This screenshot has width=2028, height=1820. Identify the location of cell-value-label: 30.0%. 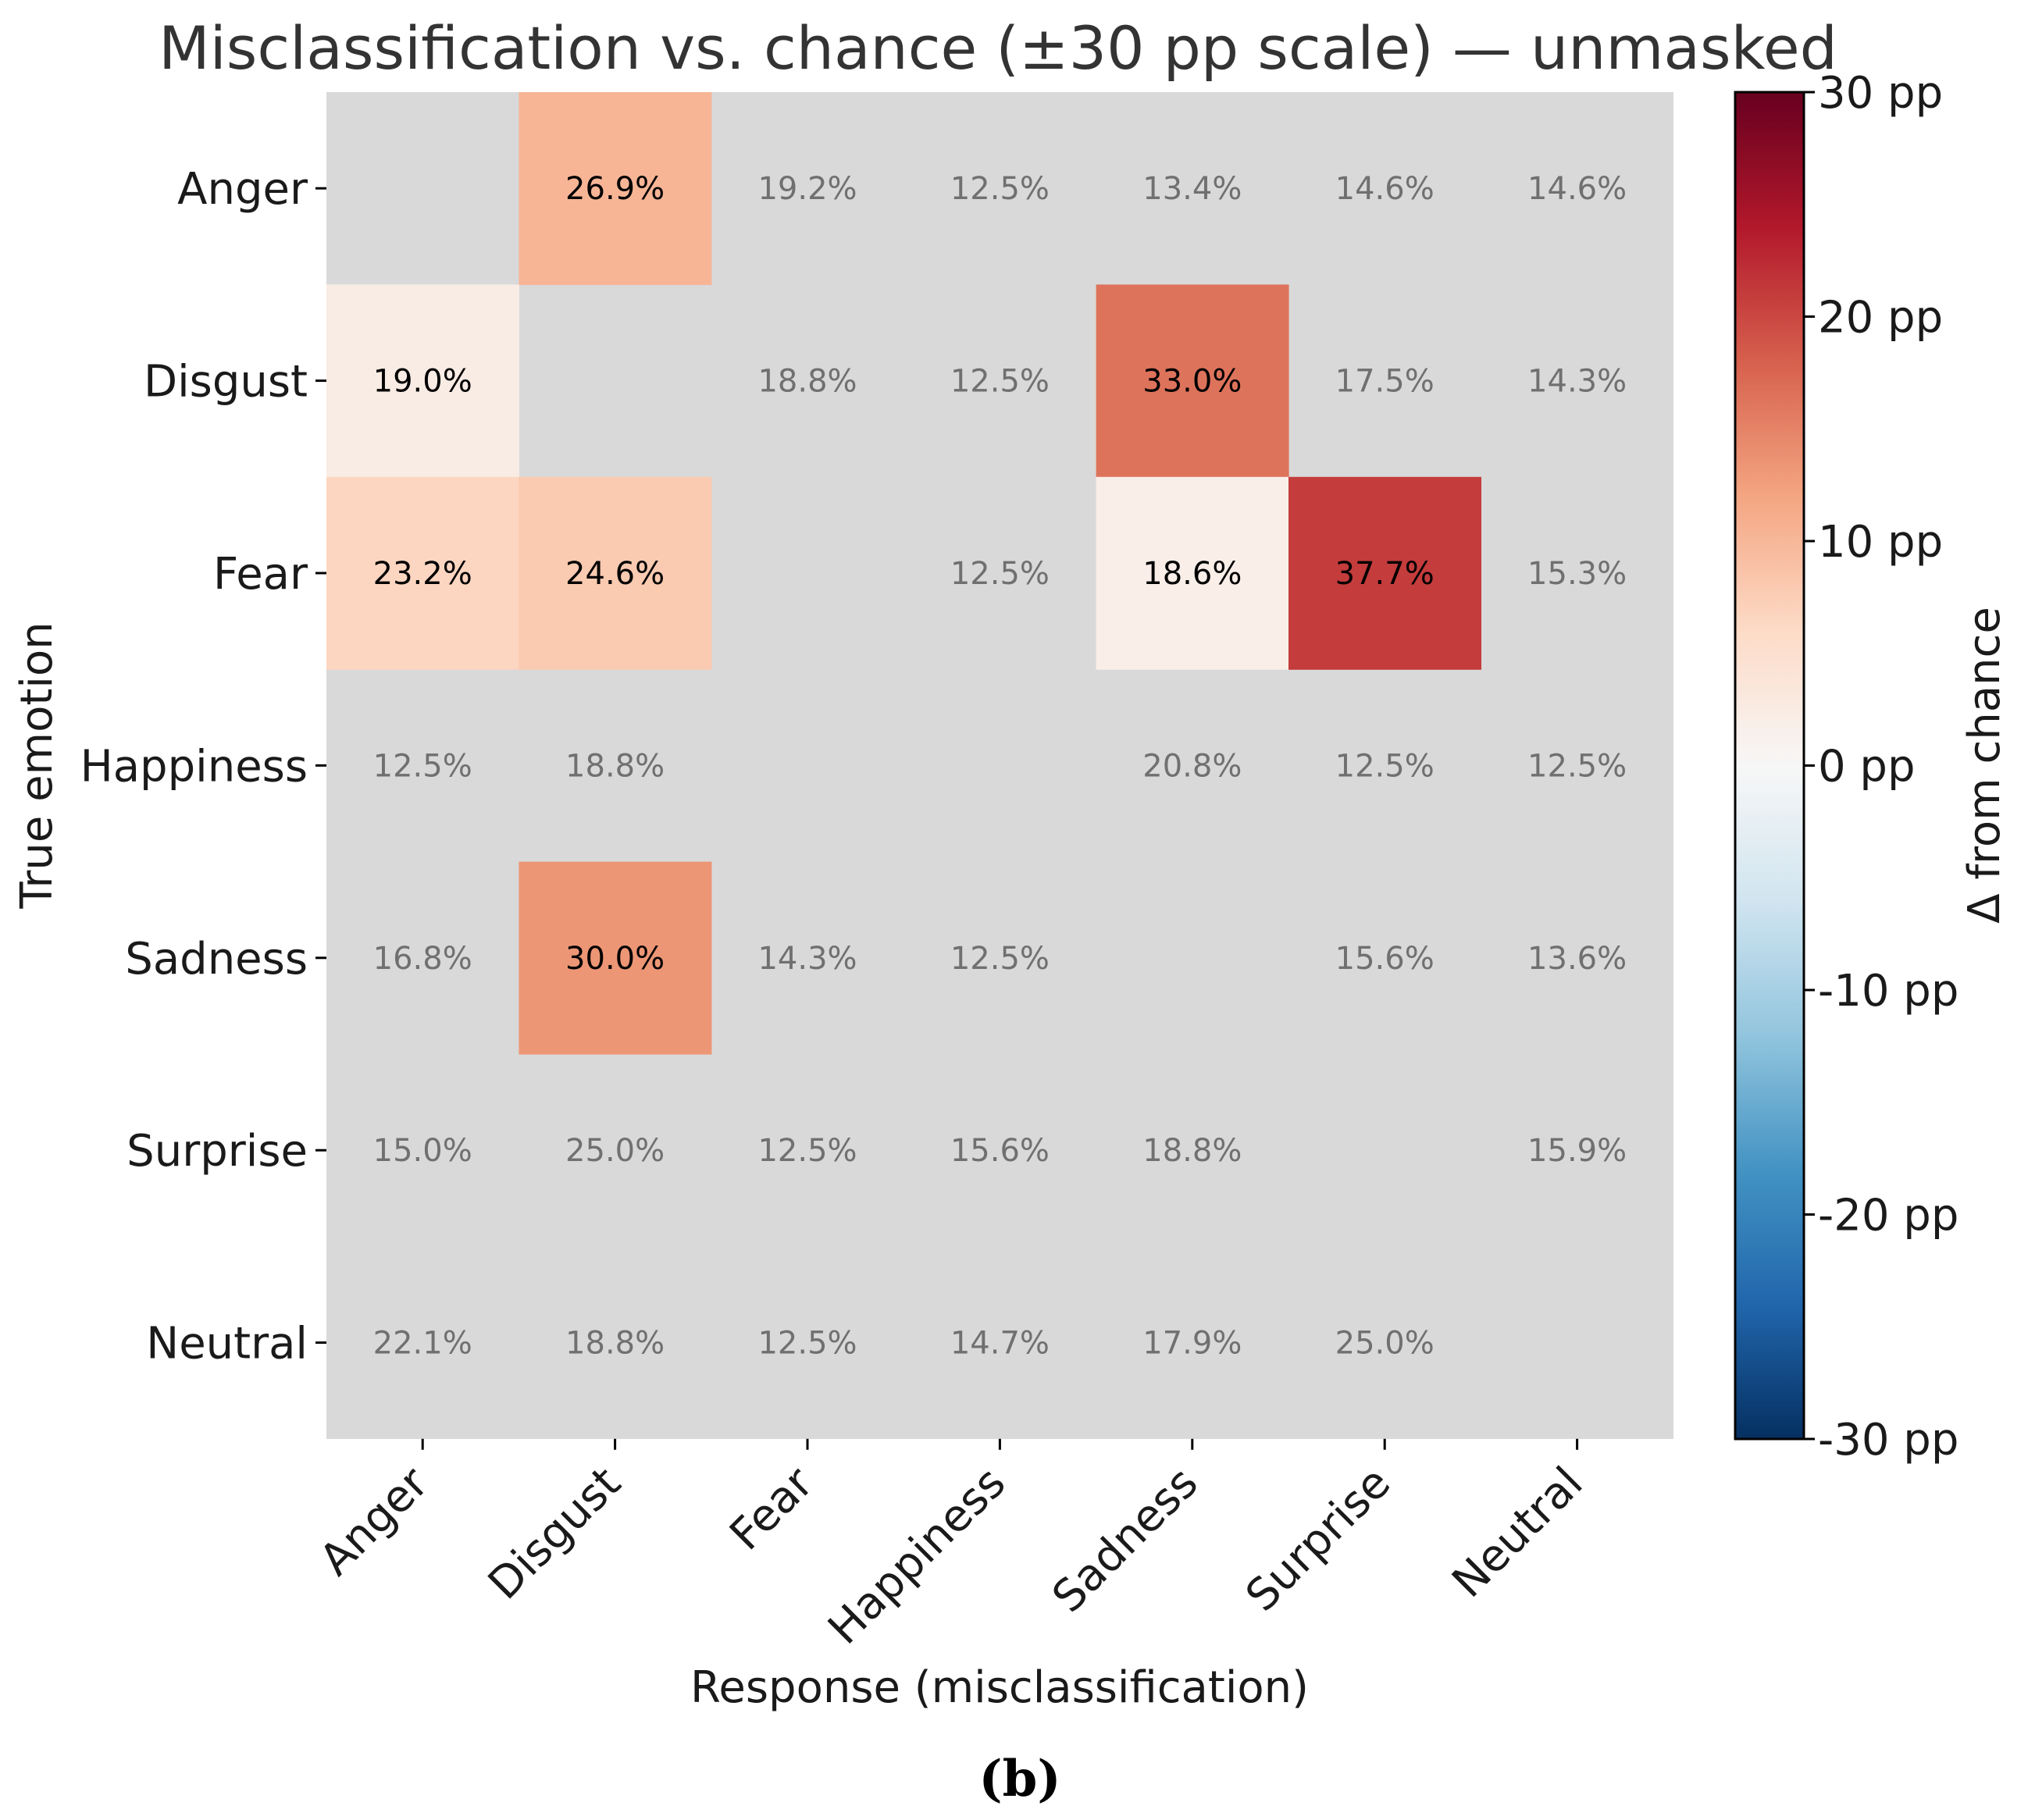
(615, 959).